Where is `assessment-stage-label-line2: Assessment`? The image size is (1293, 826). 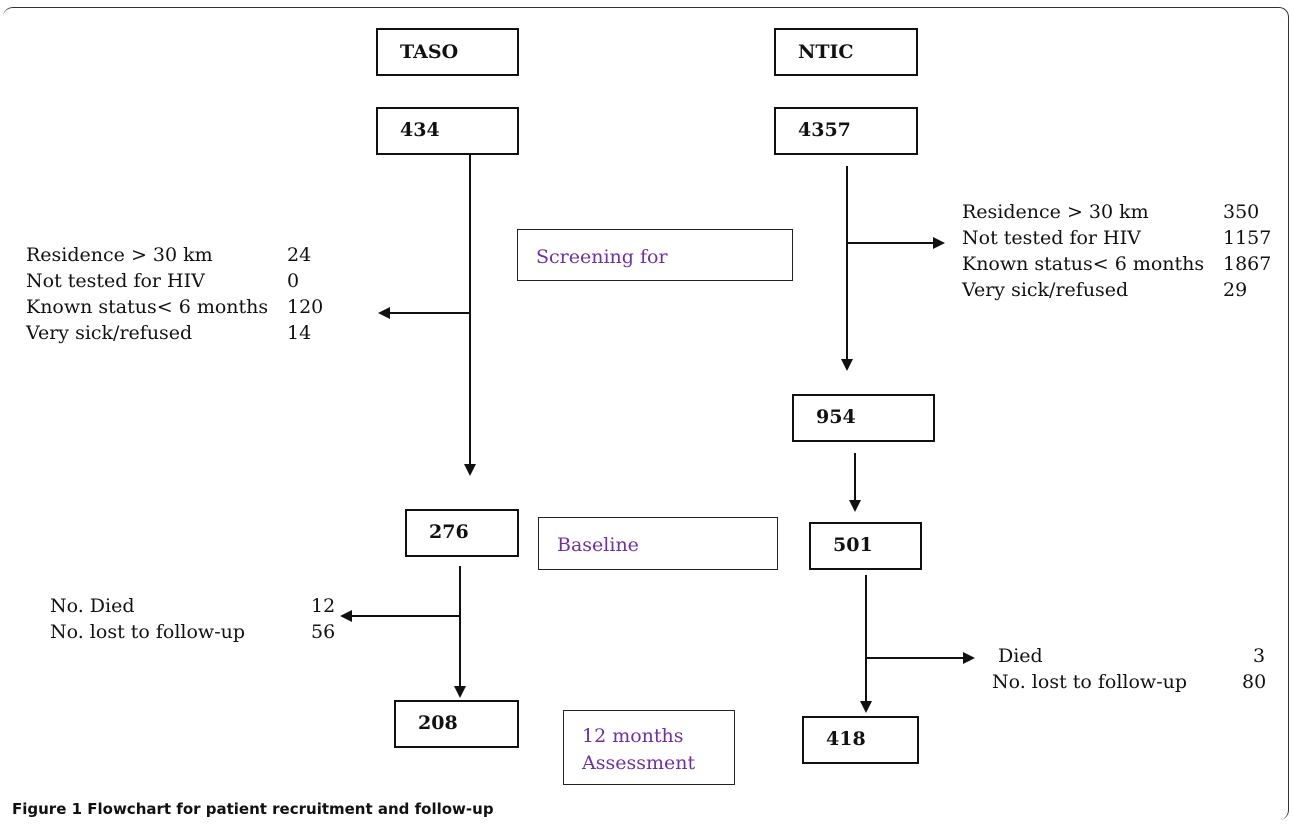
assessment-stage-label-line2: Assessment is located at coordinates (639, 763).